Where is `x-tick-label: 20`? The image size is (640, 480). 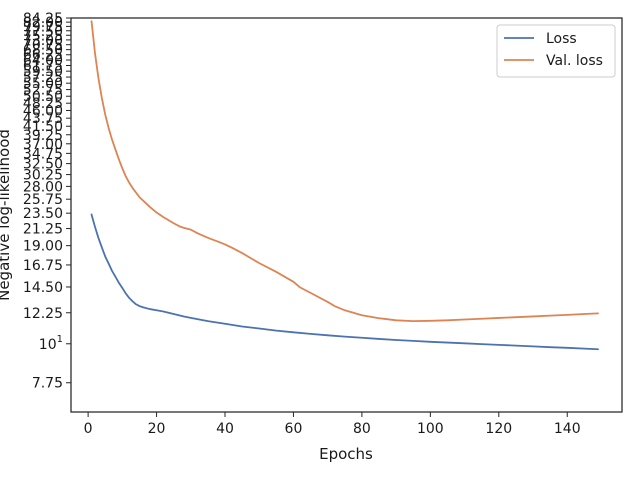 x-tick-label: 20 is located at coordinates (157, 429).